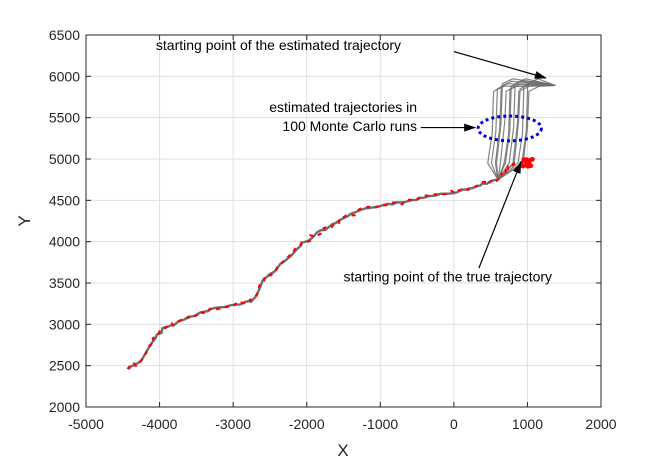  Describe the element at coordinates (64, 407) in the screenshot. I see `y-tick-label: 2000` at that location.